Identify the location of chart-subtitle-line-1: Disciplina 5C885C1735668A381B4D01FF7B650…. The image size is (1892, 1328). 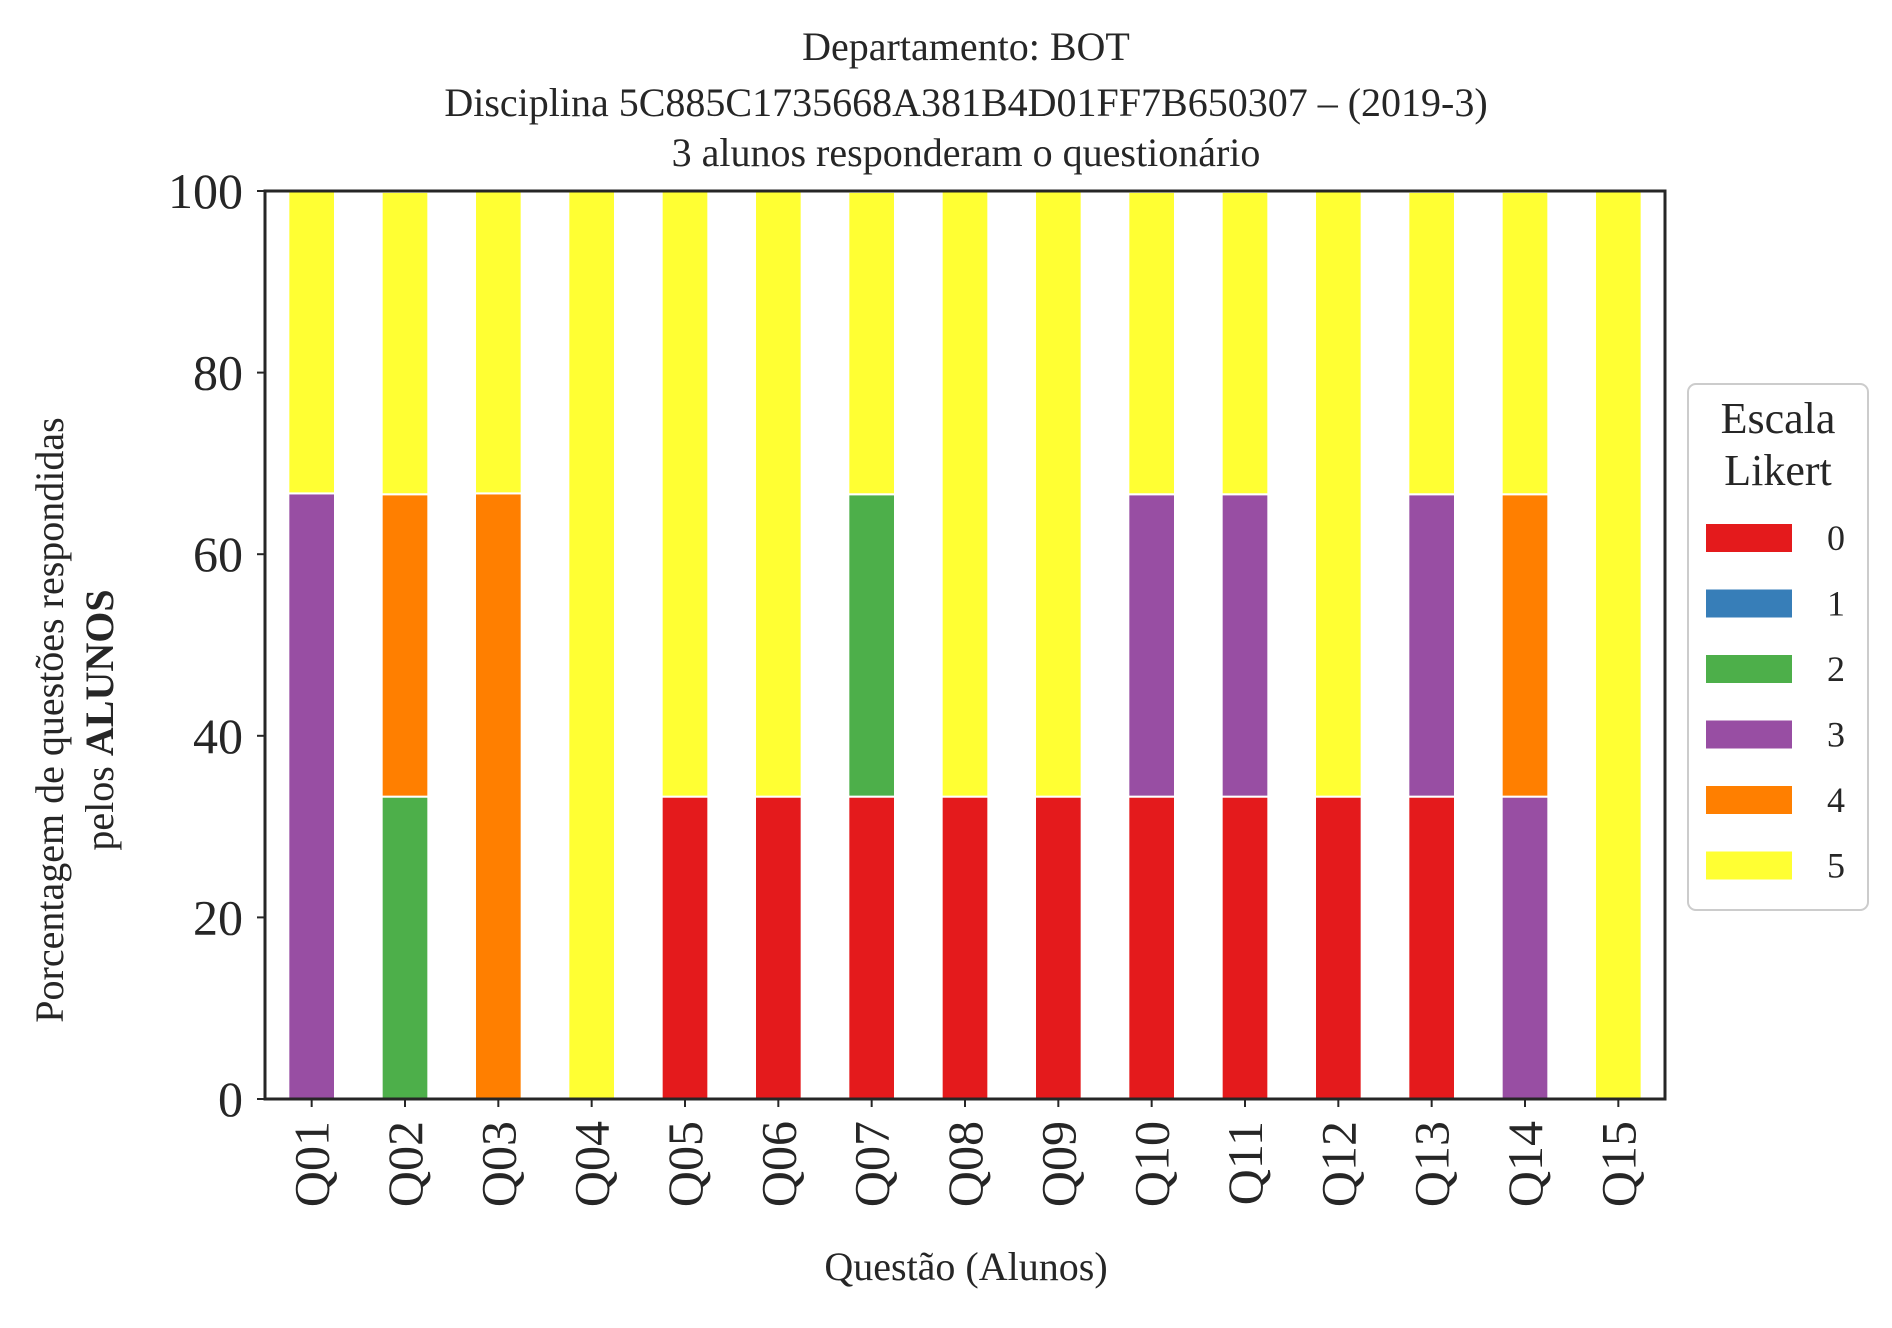
(965, 102).